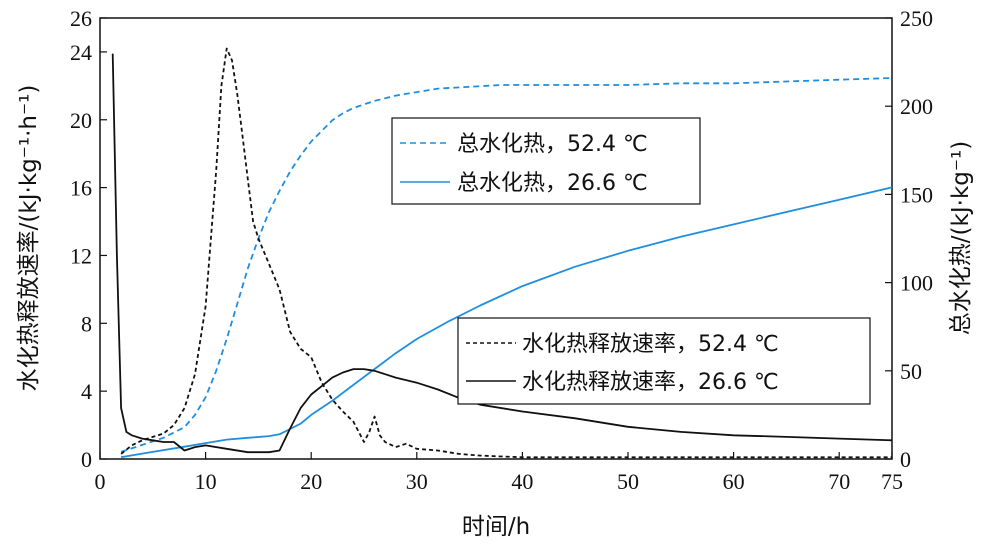 This screenshot has width=1000, height=546. What do you see at coordinates (81, 188) in the screenshot?
I see `y-left-tick-label: 16` at bounding box center [81, 188].